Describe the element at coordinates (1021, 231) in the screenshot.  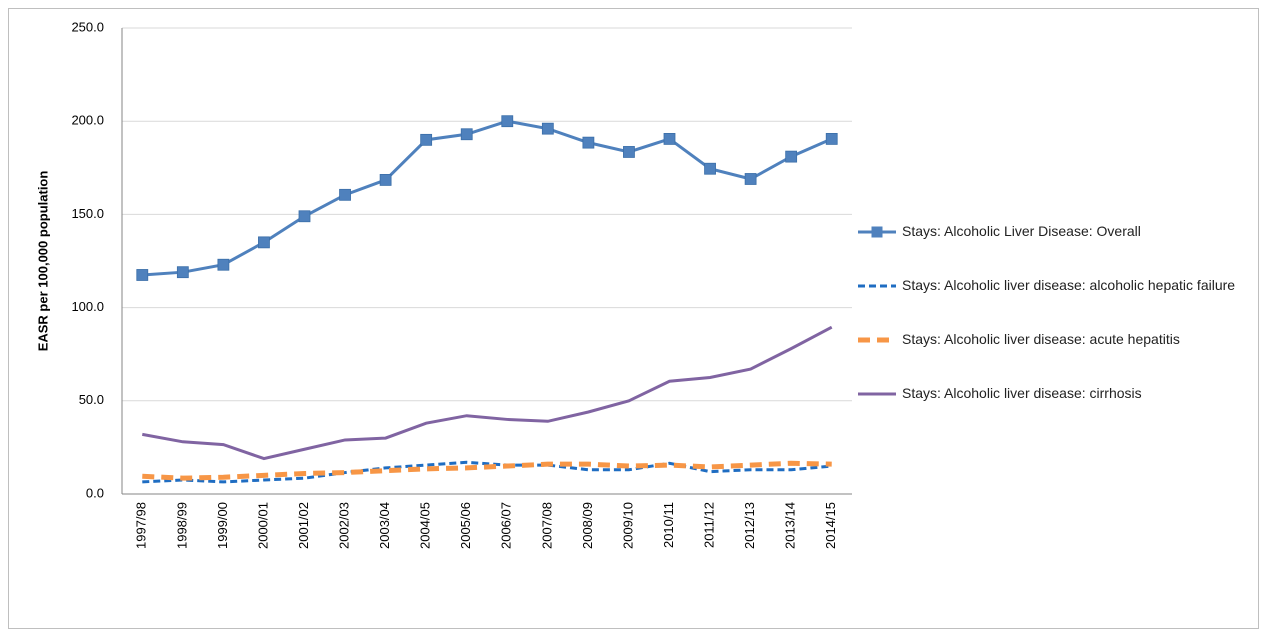
I see `legend-label: Stays: Alcoholic Liver Disease: Overall` at that location.